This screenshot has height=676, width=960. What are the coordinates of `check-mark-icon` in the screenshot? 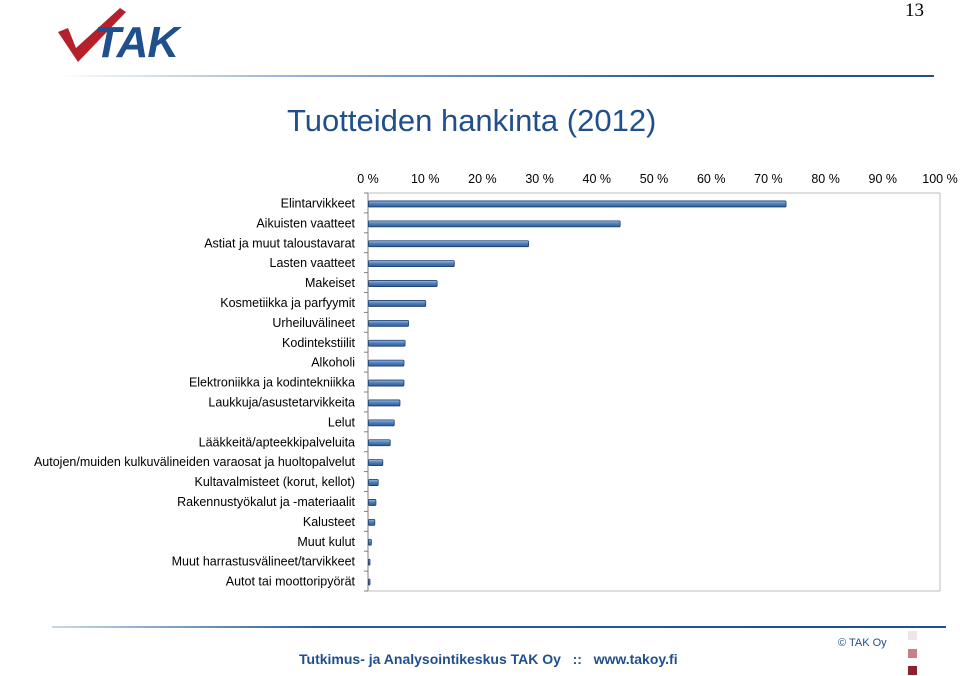 It's located at (92, 35).